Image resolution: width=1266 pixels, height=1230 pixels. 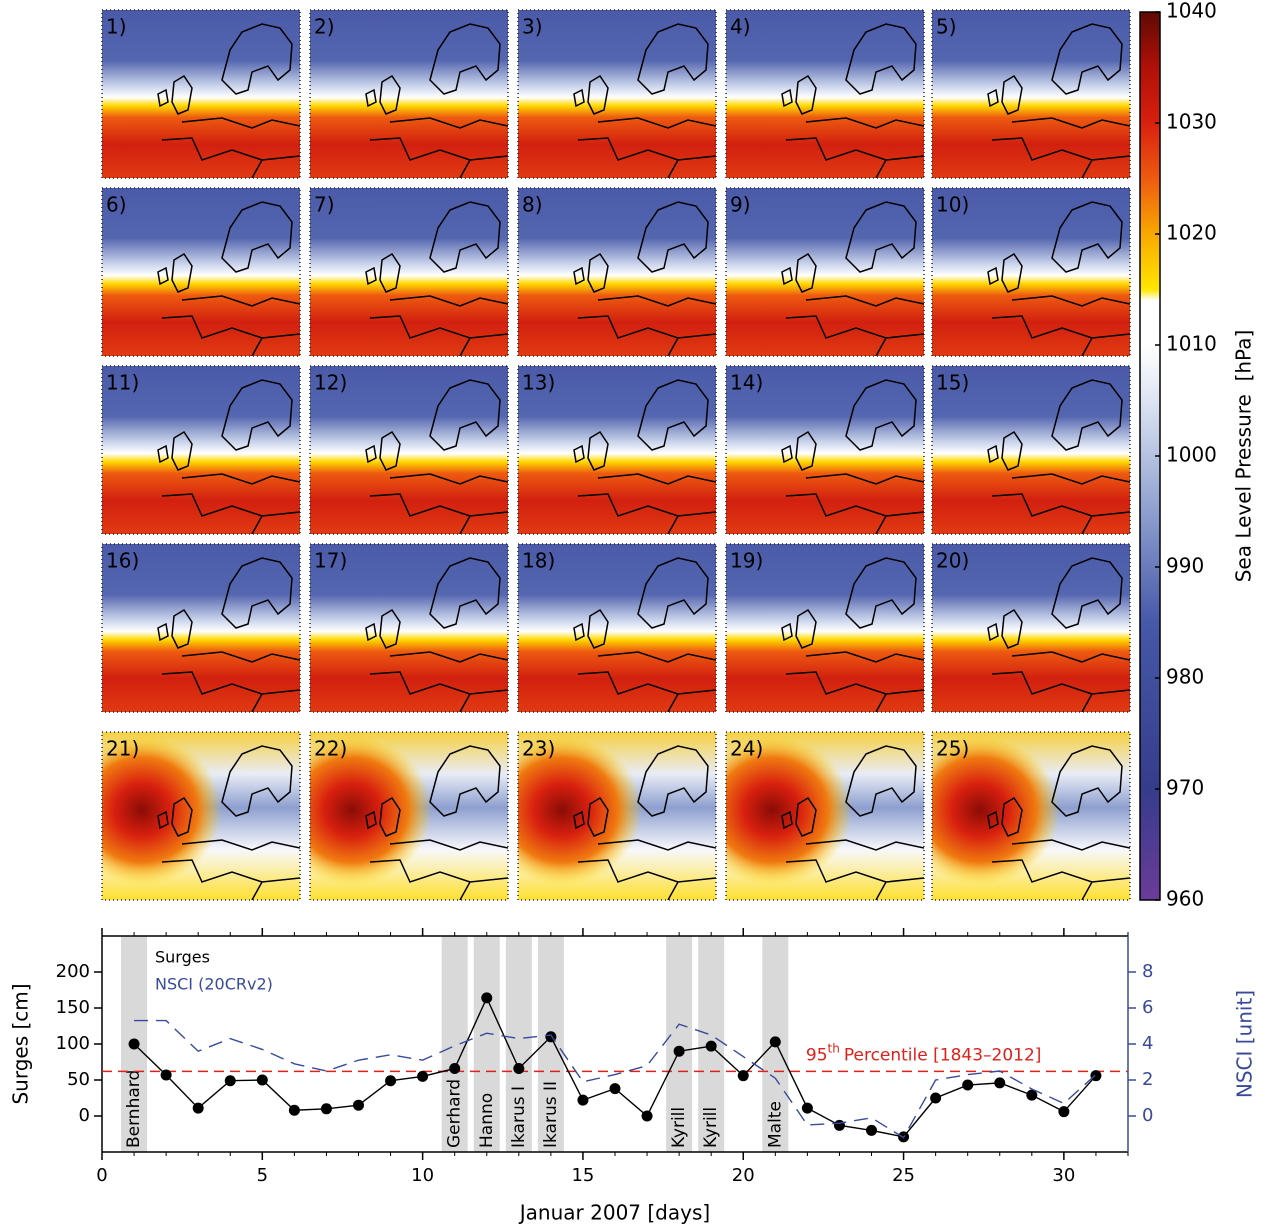 What do you see at coordinates (1147, 1043) in the screenshot?
I see `y2-tick-label: 4` at bounding box center [1147, 1043].